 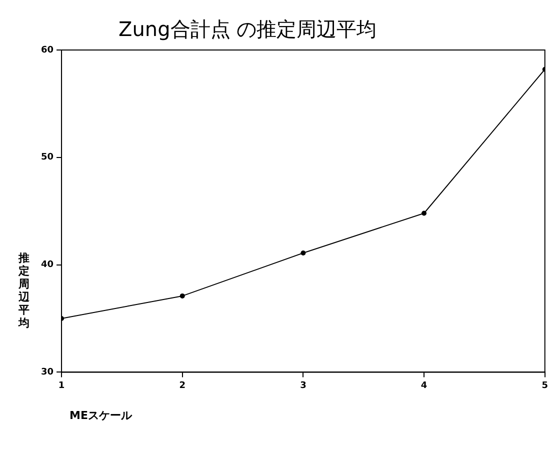 I want to click on x-axis-title: MEスケール, so click(x=101, y=415).